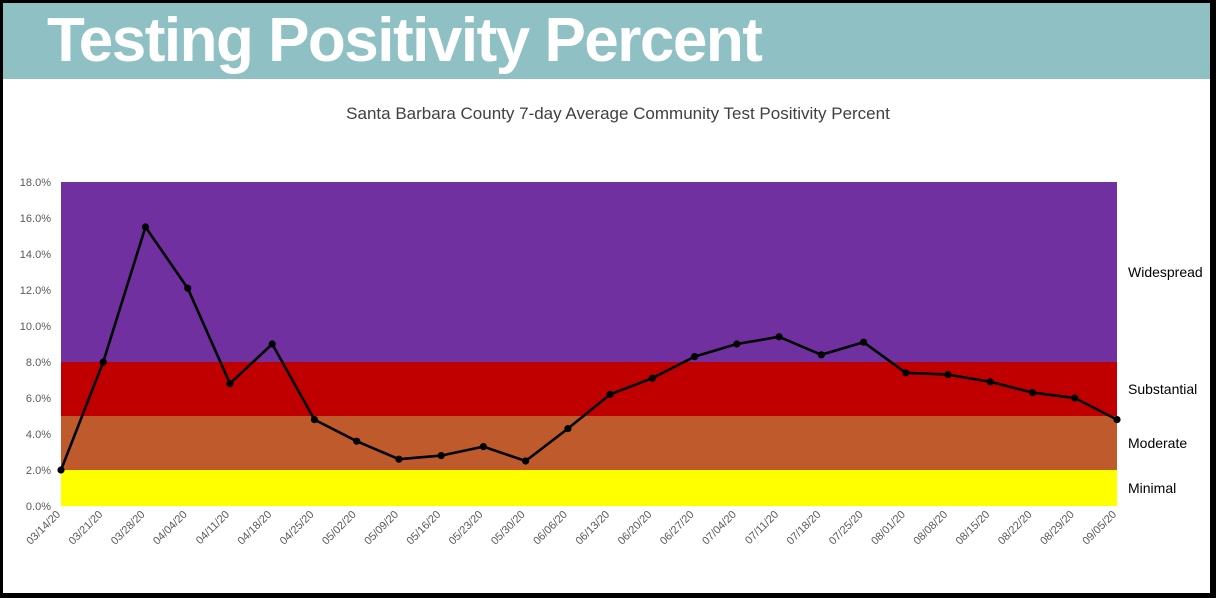  I want to click on y-tick-label: 8.0%, so click(38, 363).